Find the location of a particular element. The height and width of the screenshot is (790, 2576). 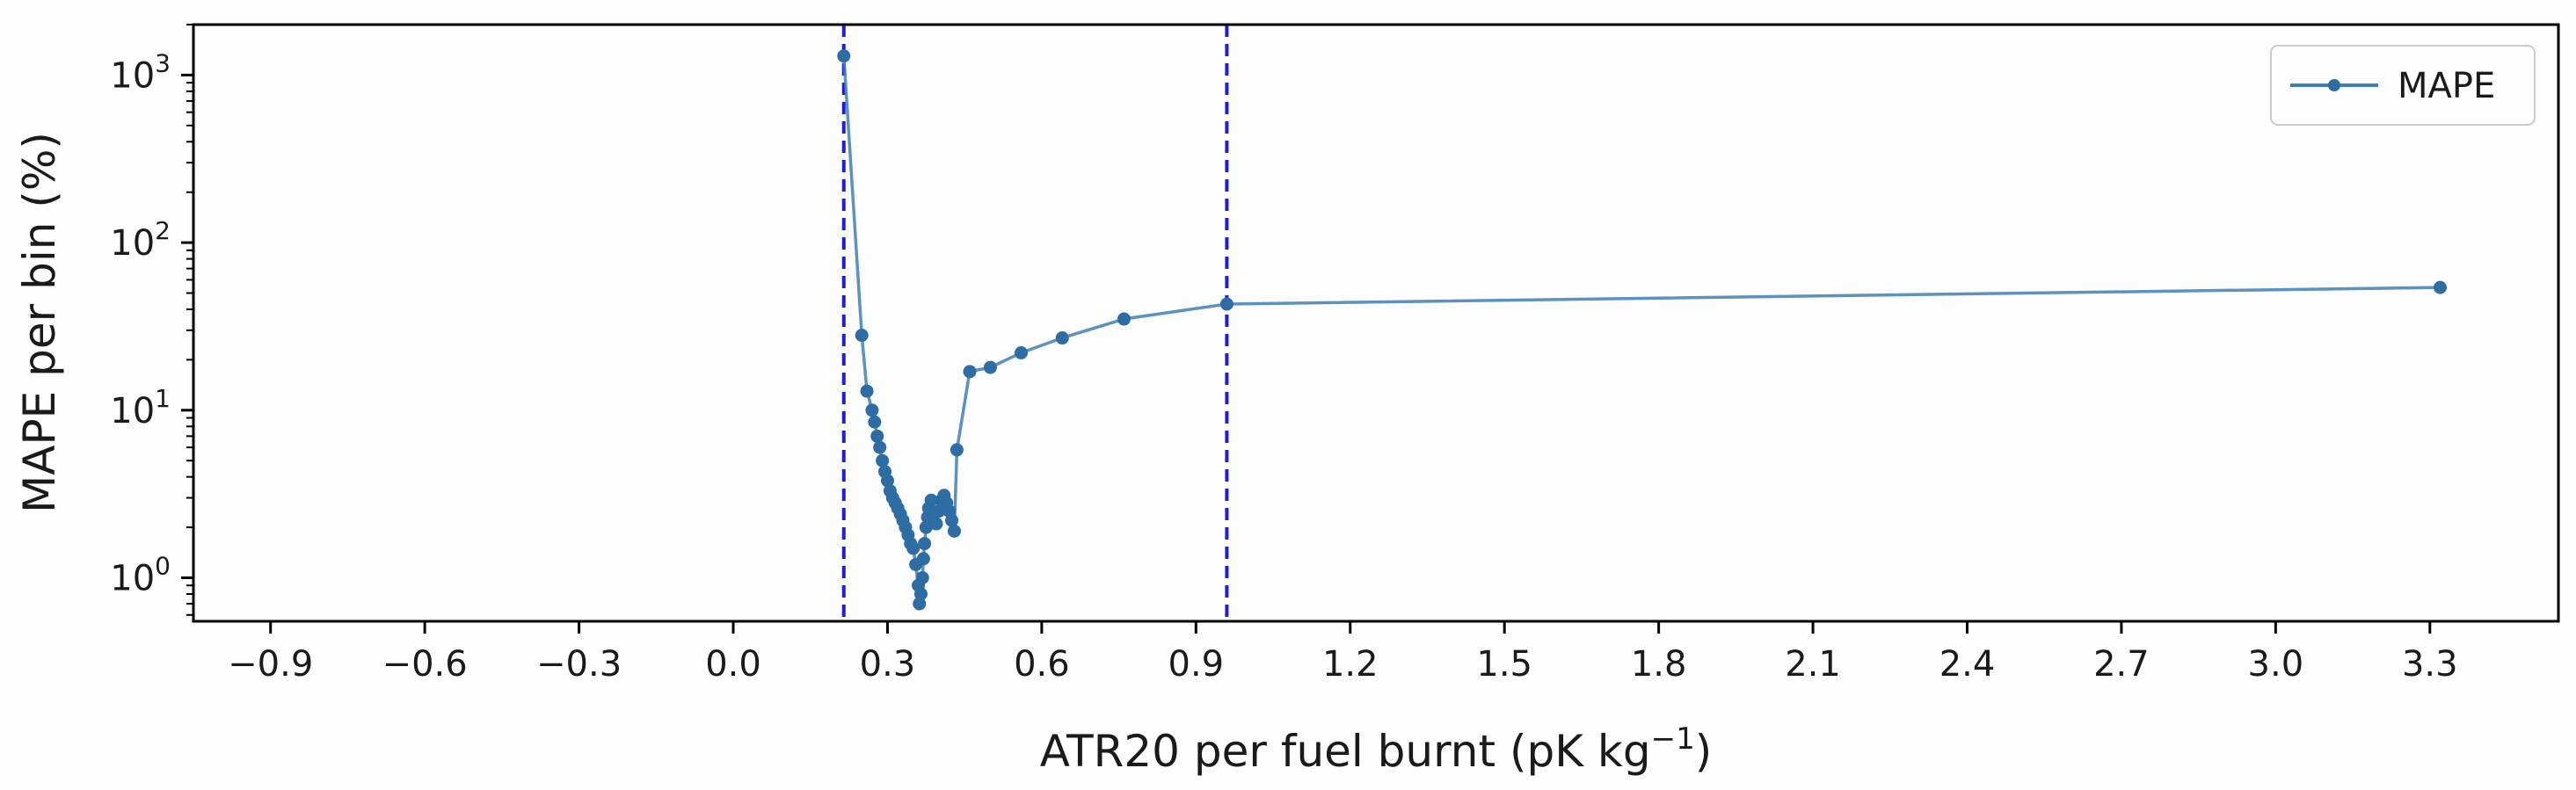

y-tick-label: 10³ is located at coordinates (140, 72).